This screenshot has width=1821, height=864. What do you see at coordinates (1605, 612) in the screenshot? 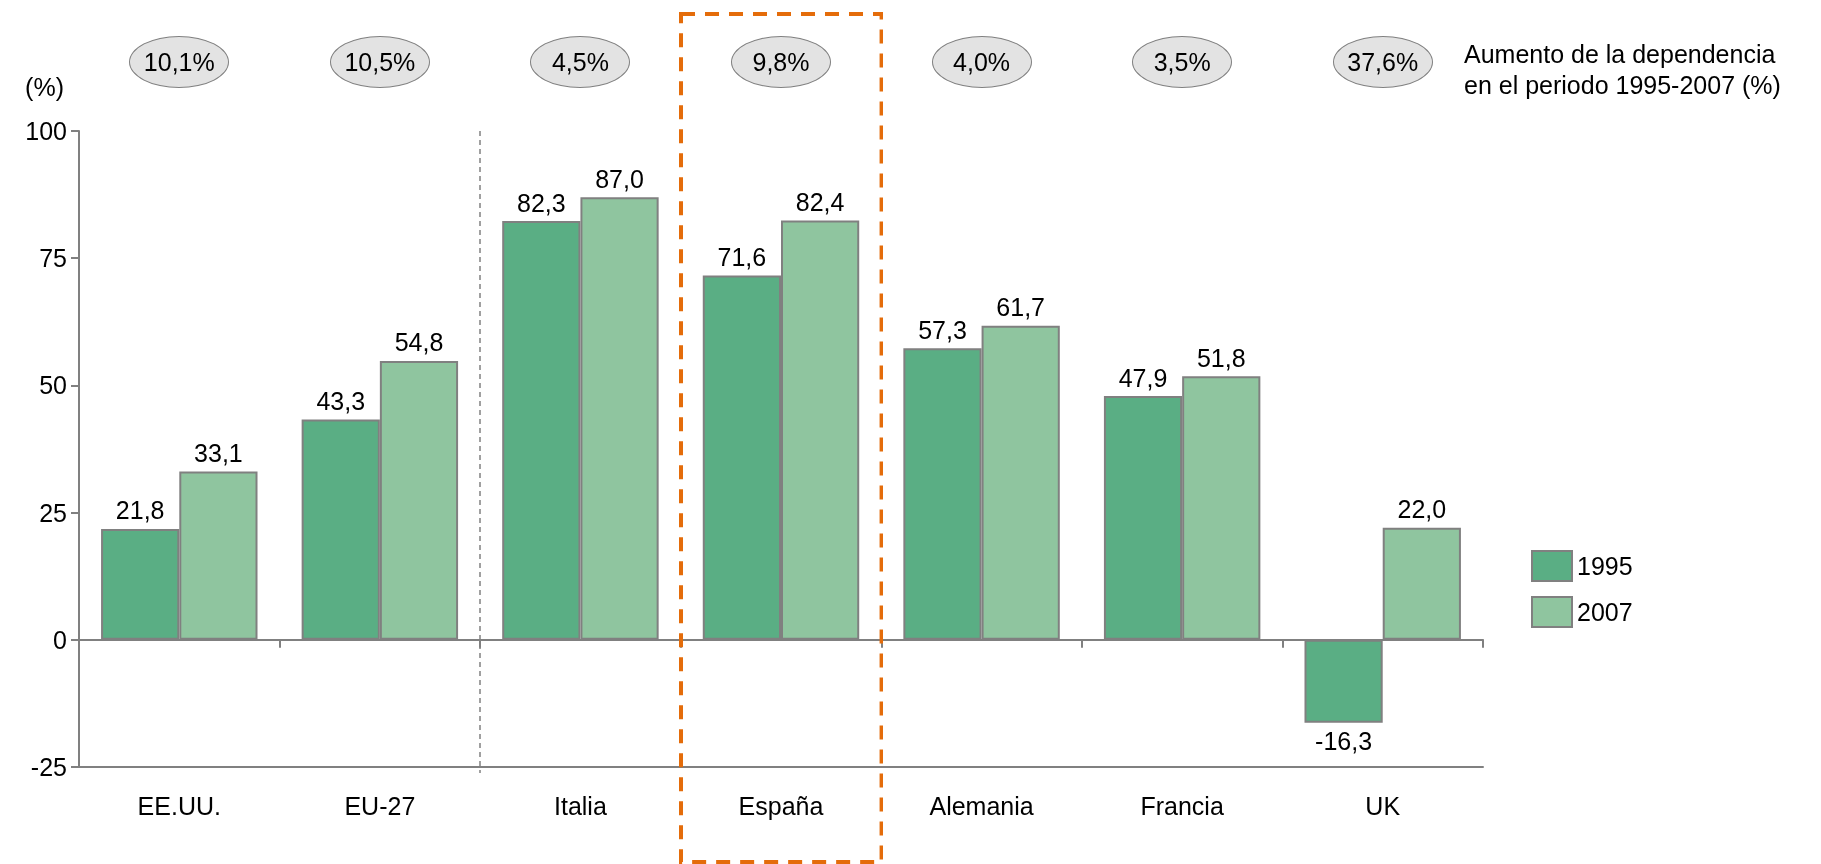
I see `legend-label: 2007` at bounding box center [1605, 612].